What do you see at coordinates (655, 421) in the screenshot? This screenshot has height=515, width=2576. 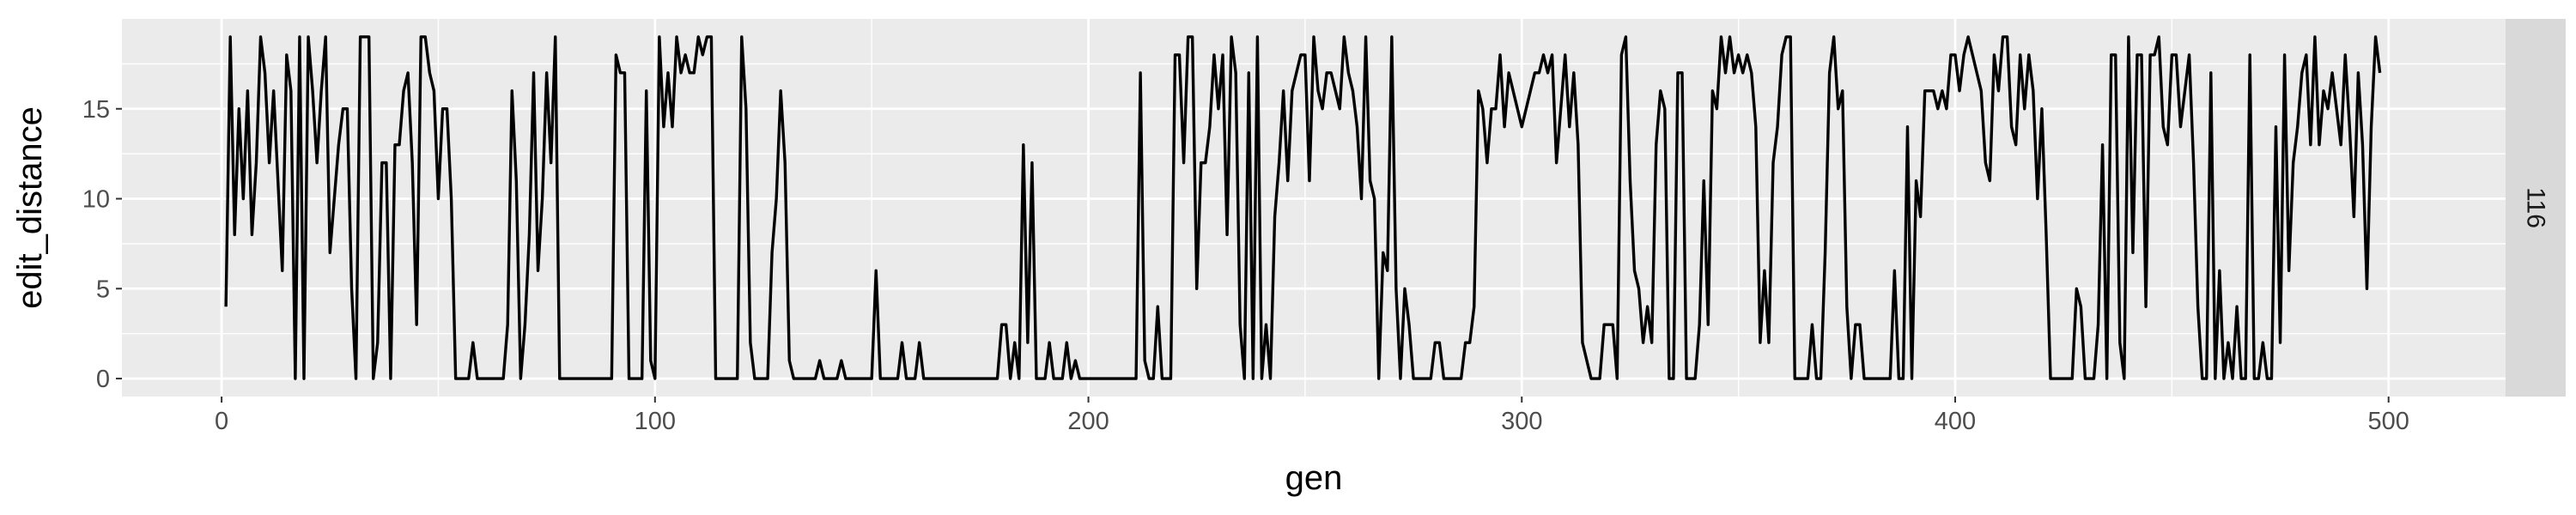 I see `x-tick-label: 100` at bounding box center [655, 421].